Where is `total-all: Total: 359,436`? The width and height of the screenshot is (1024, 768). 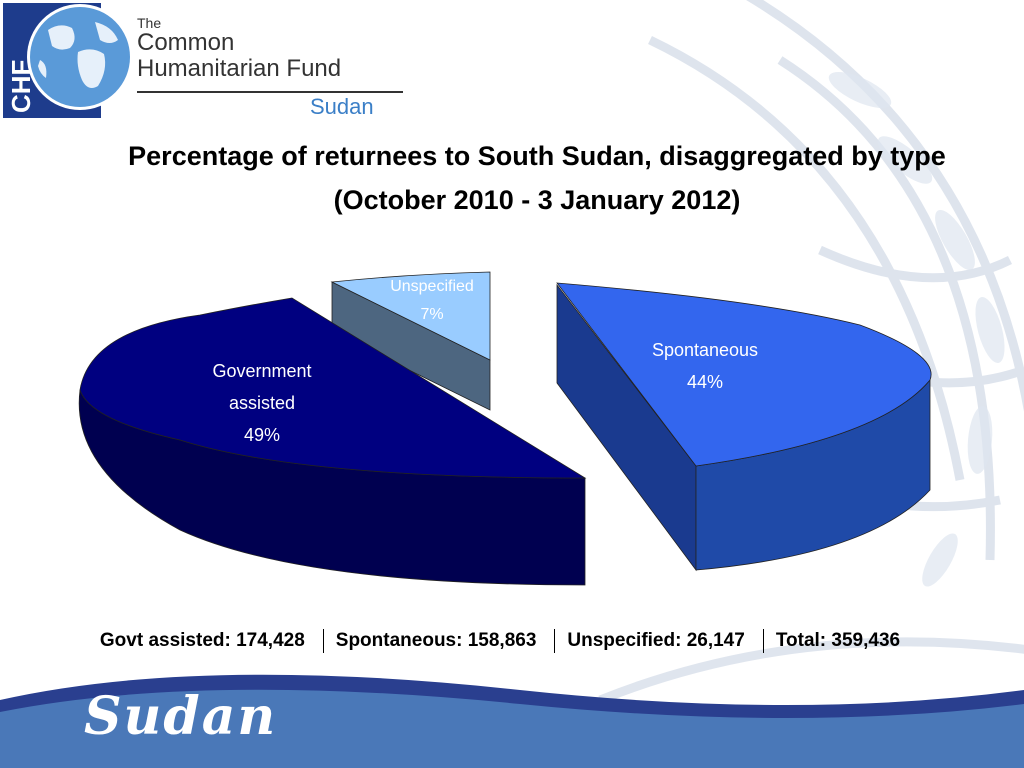
total-all: Total: 359,436 is located at coordinates (838, 641).